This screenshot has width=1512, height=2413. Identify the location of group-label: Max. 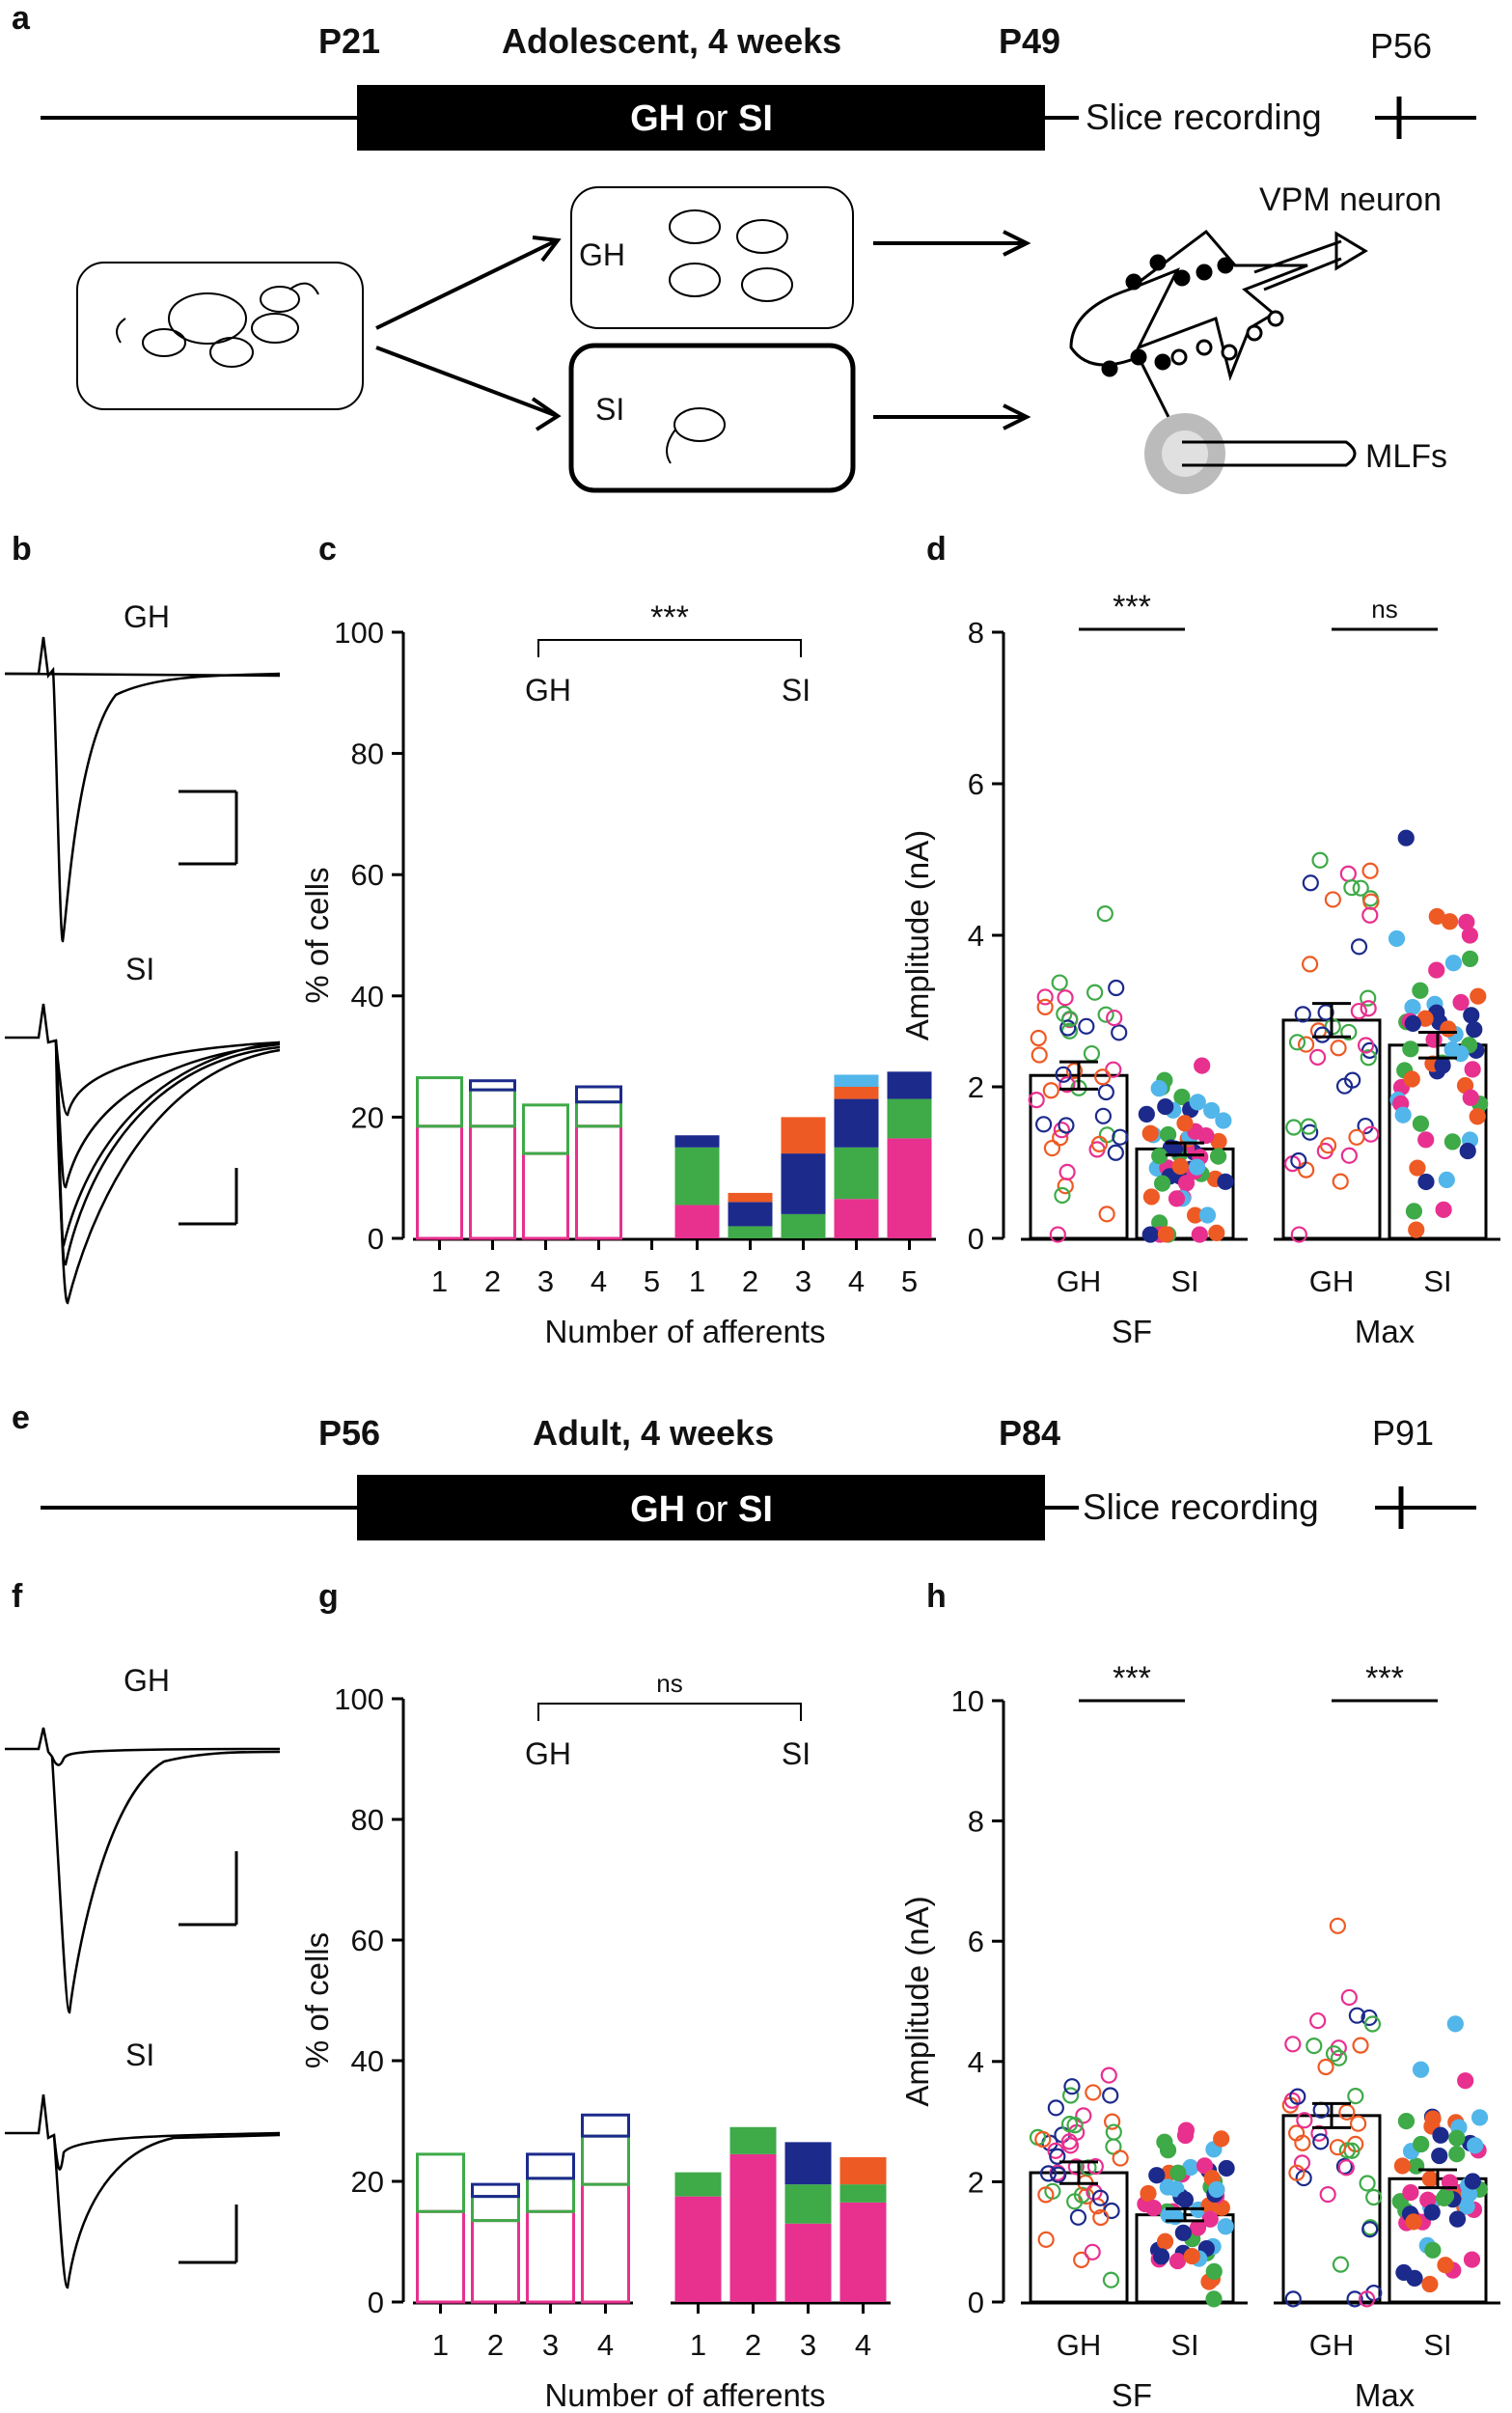
(1385, 1331).